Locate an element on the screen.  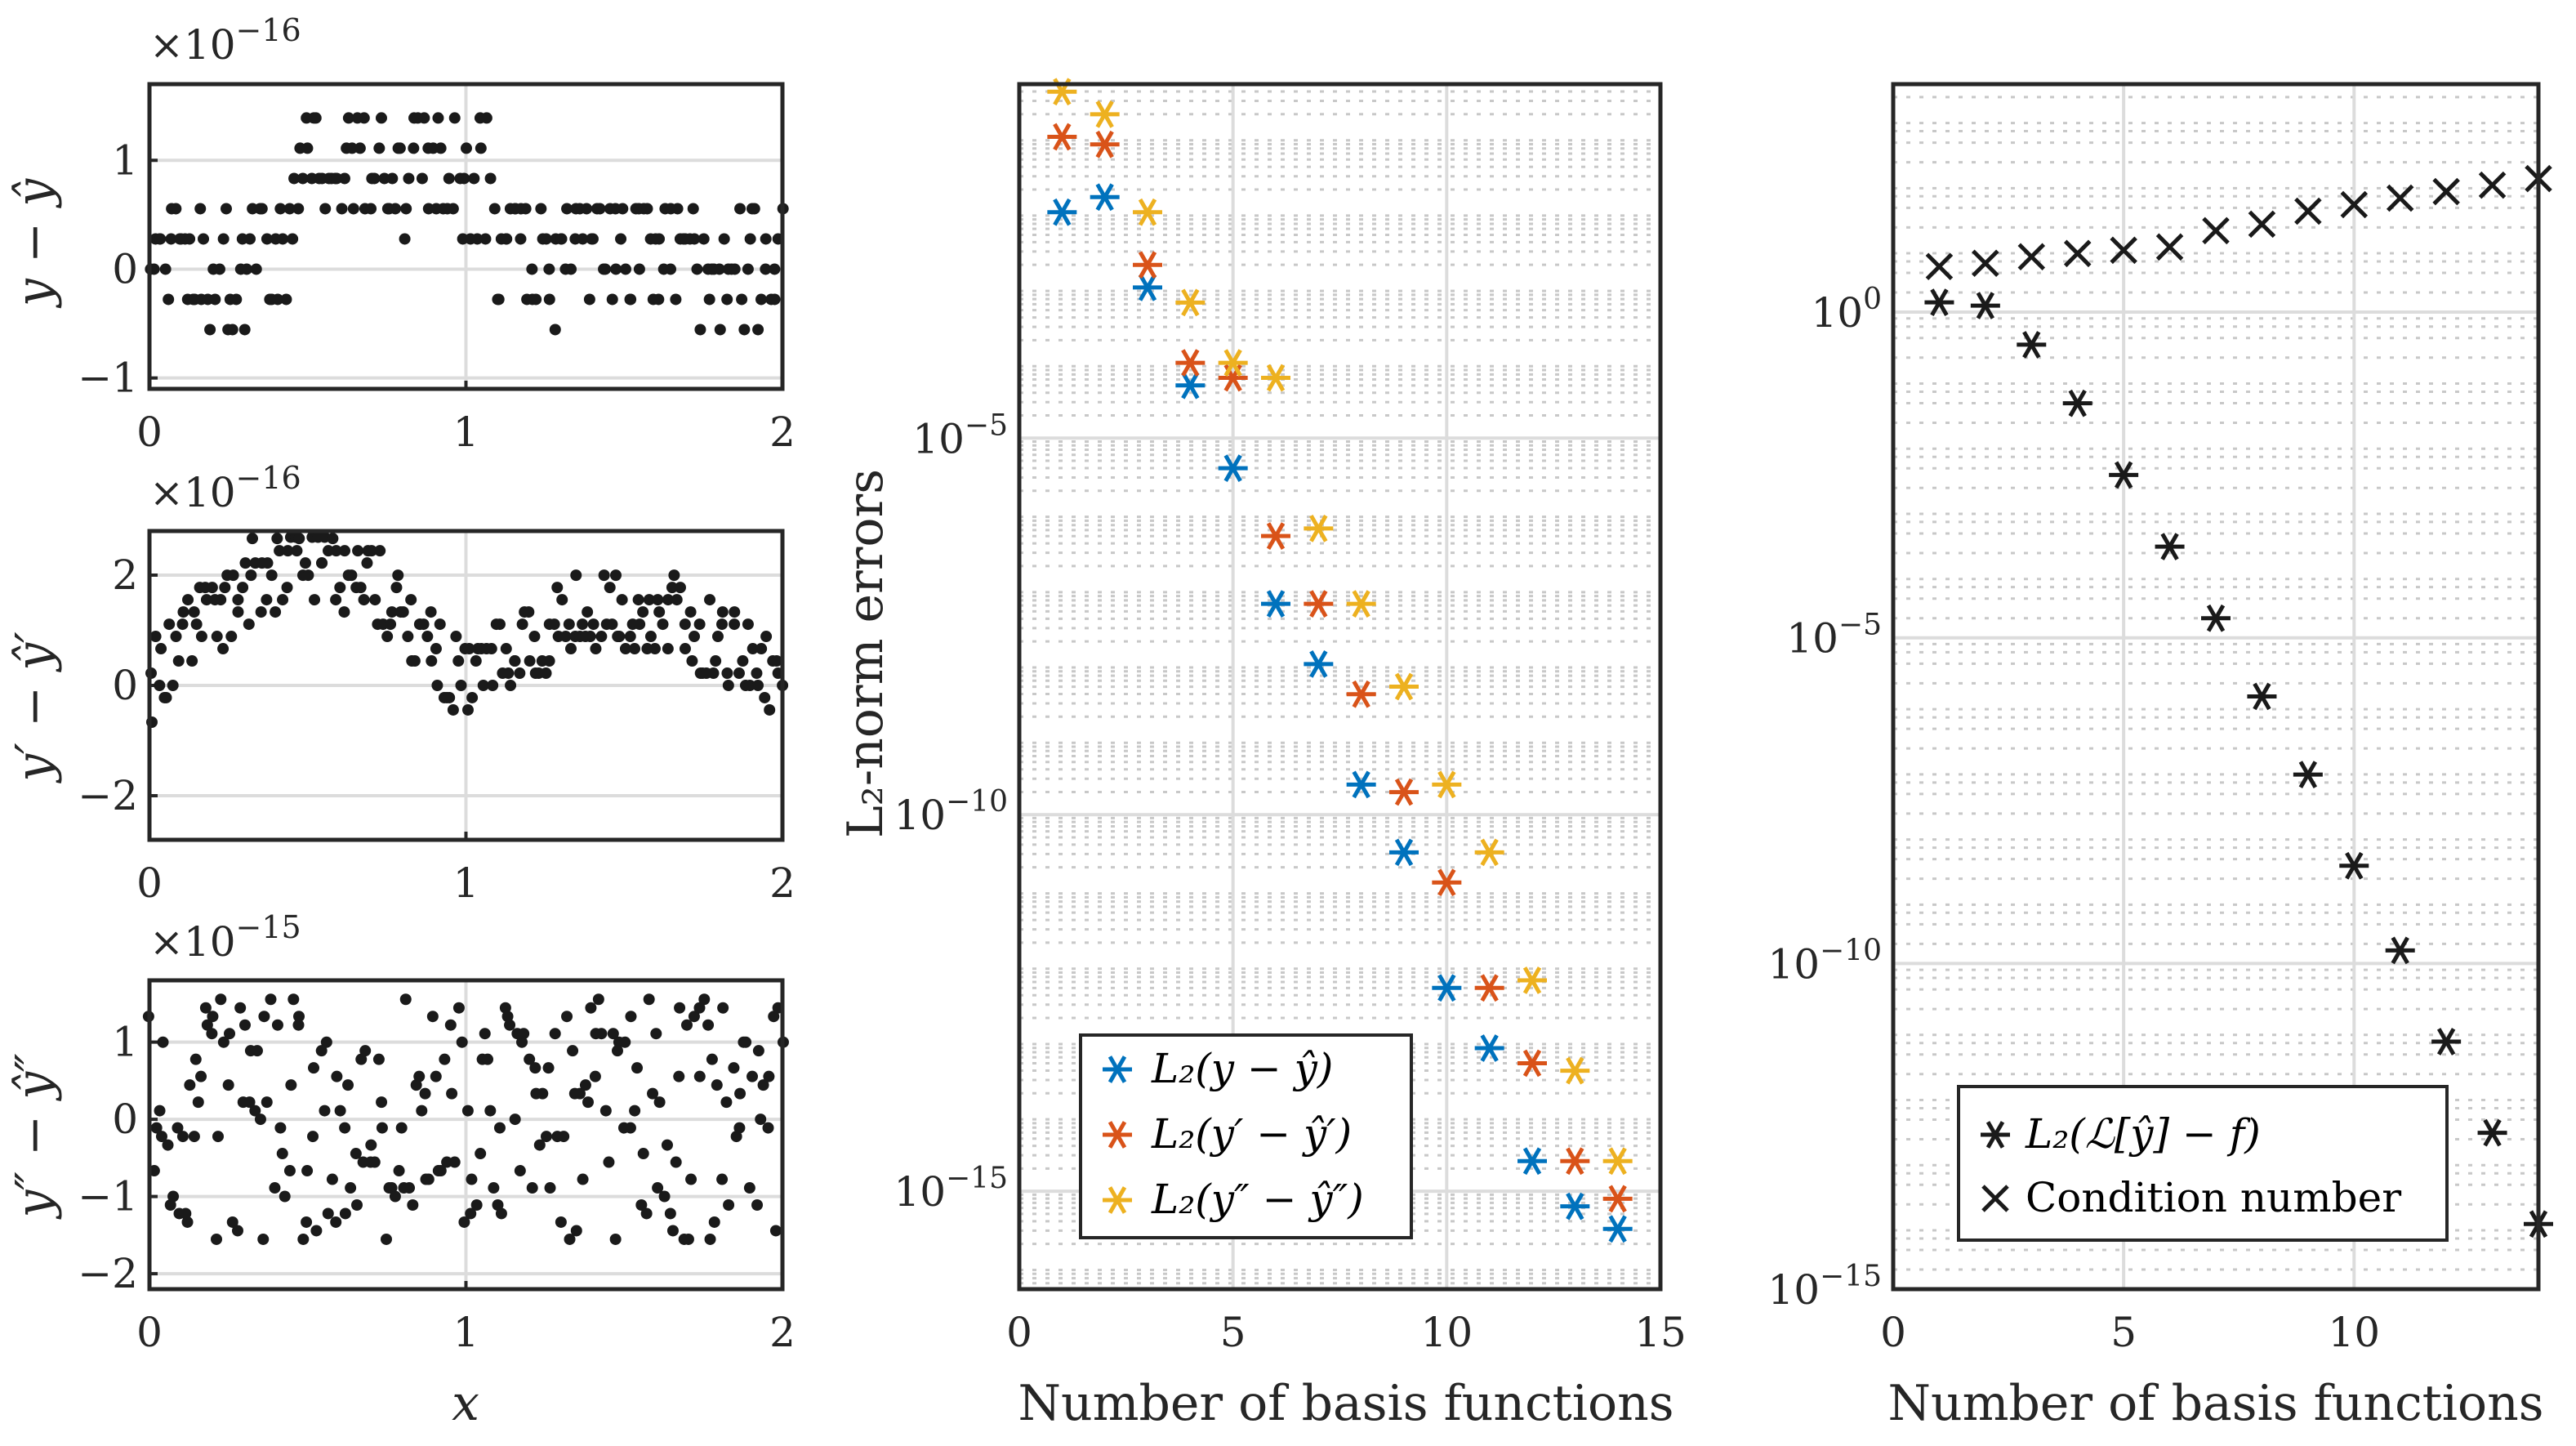
panel-residual-dy: y′ − ŷ′ ×10−16 0 1 2 −2 0 2 is located at coordinates (401, 683).